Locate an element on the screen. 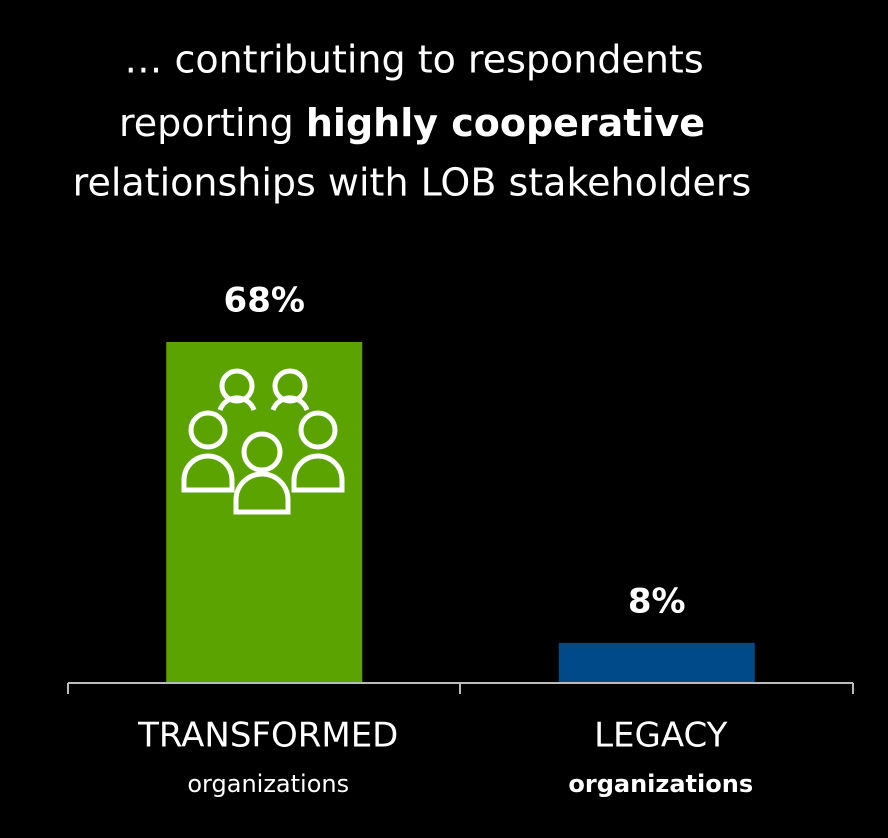  title-line: reporting highly cooperative is located at coordinates (412, 123).